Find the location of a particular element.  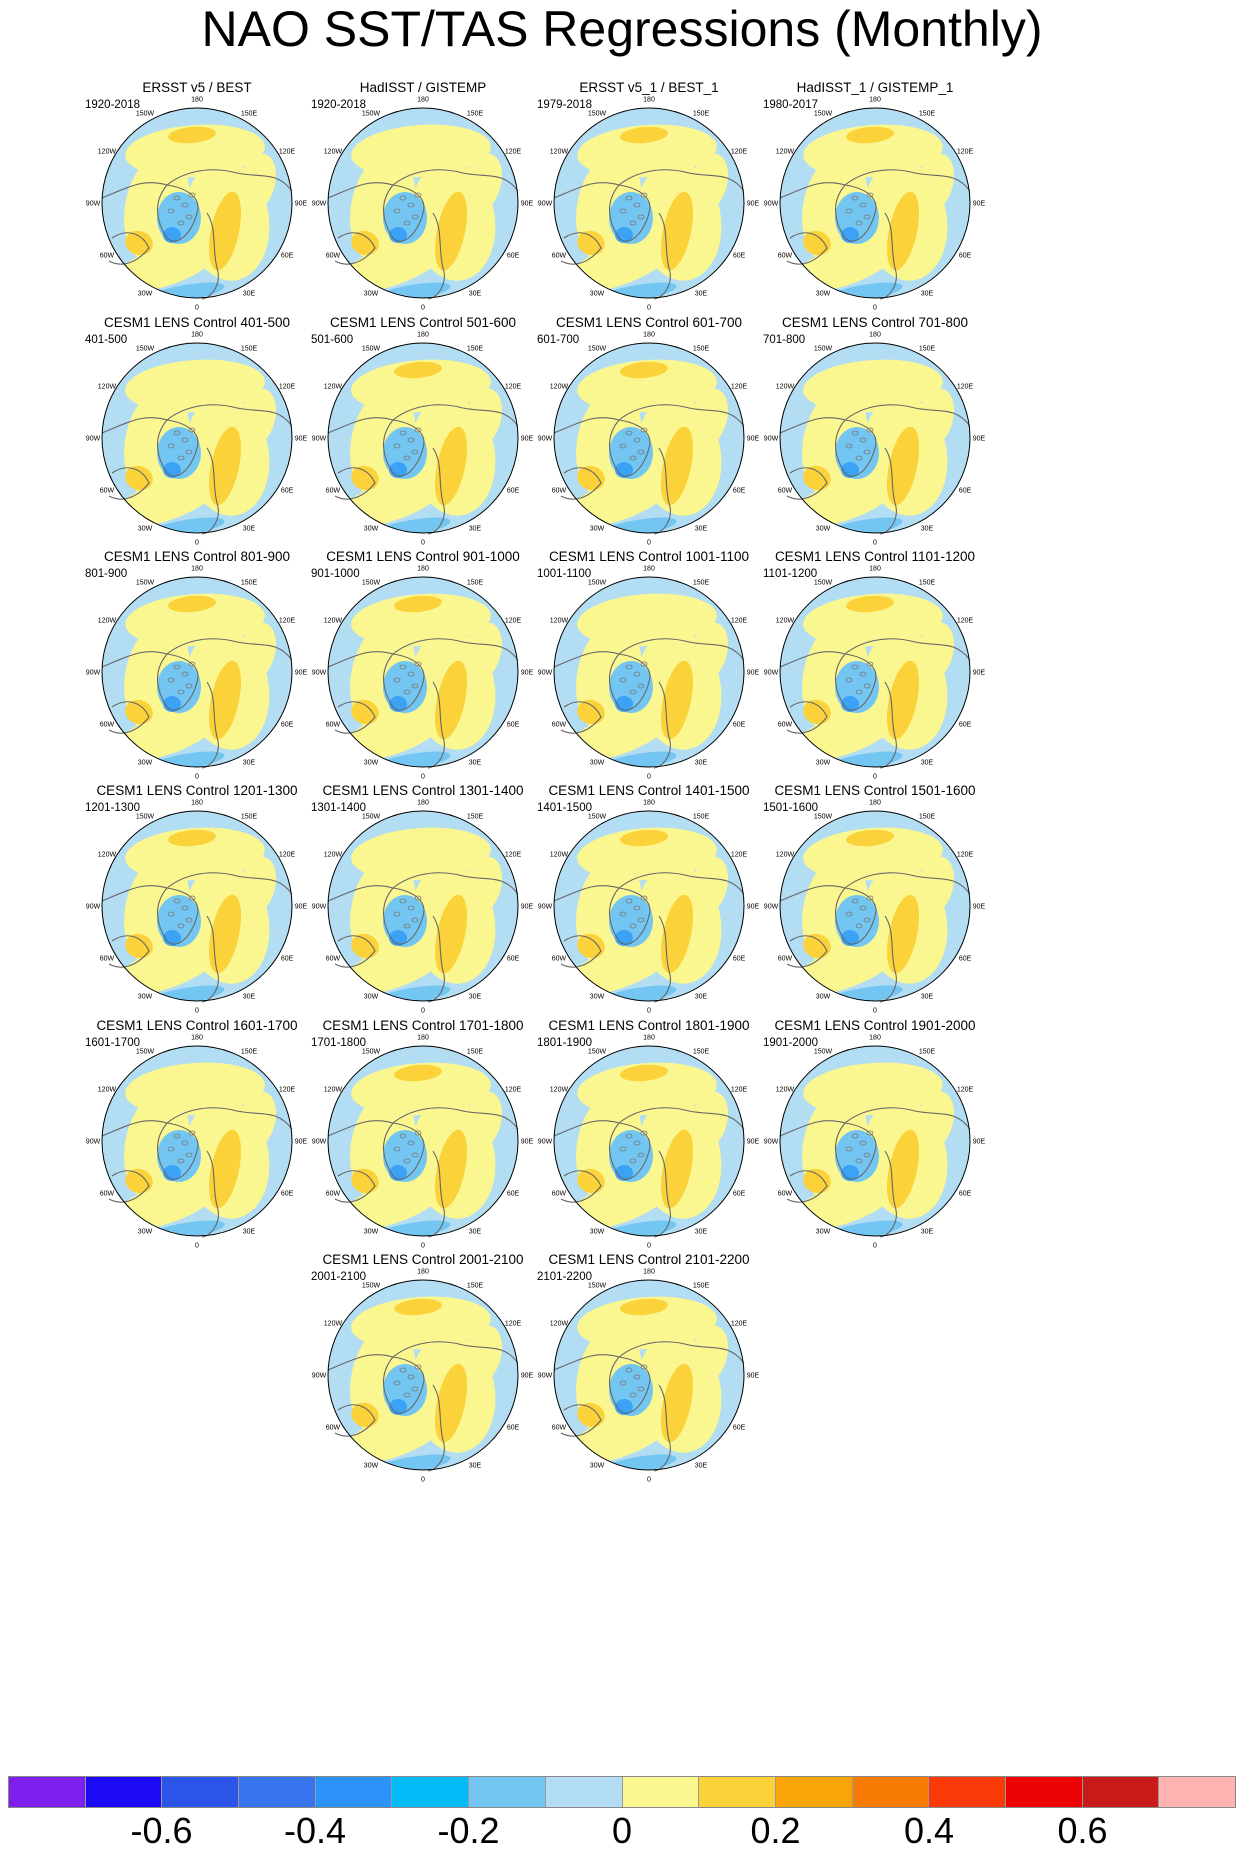

panel-years: 1201-1300 is located at coordinates (112, 808).